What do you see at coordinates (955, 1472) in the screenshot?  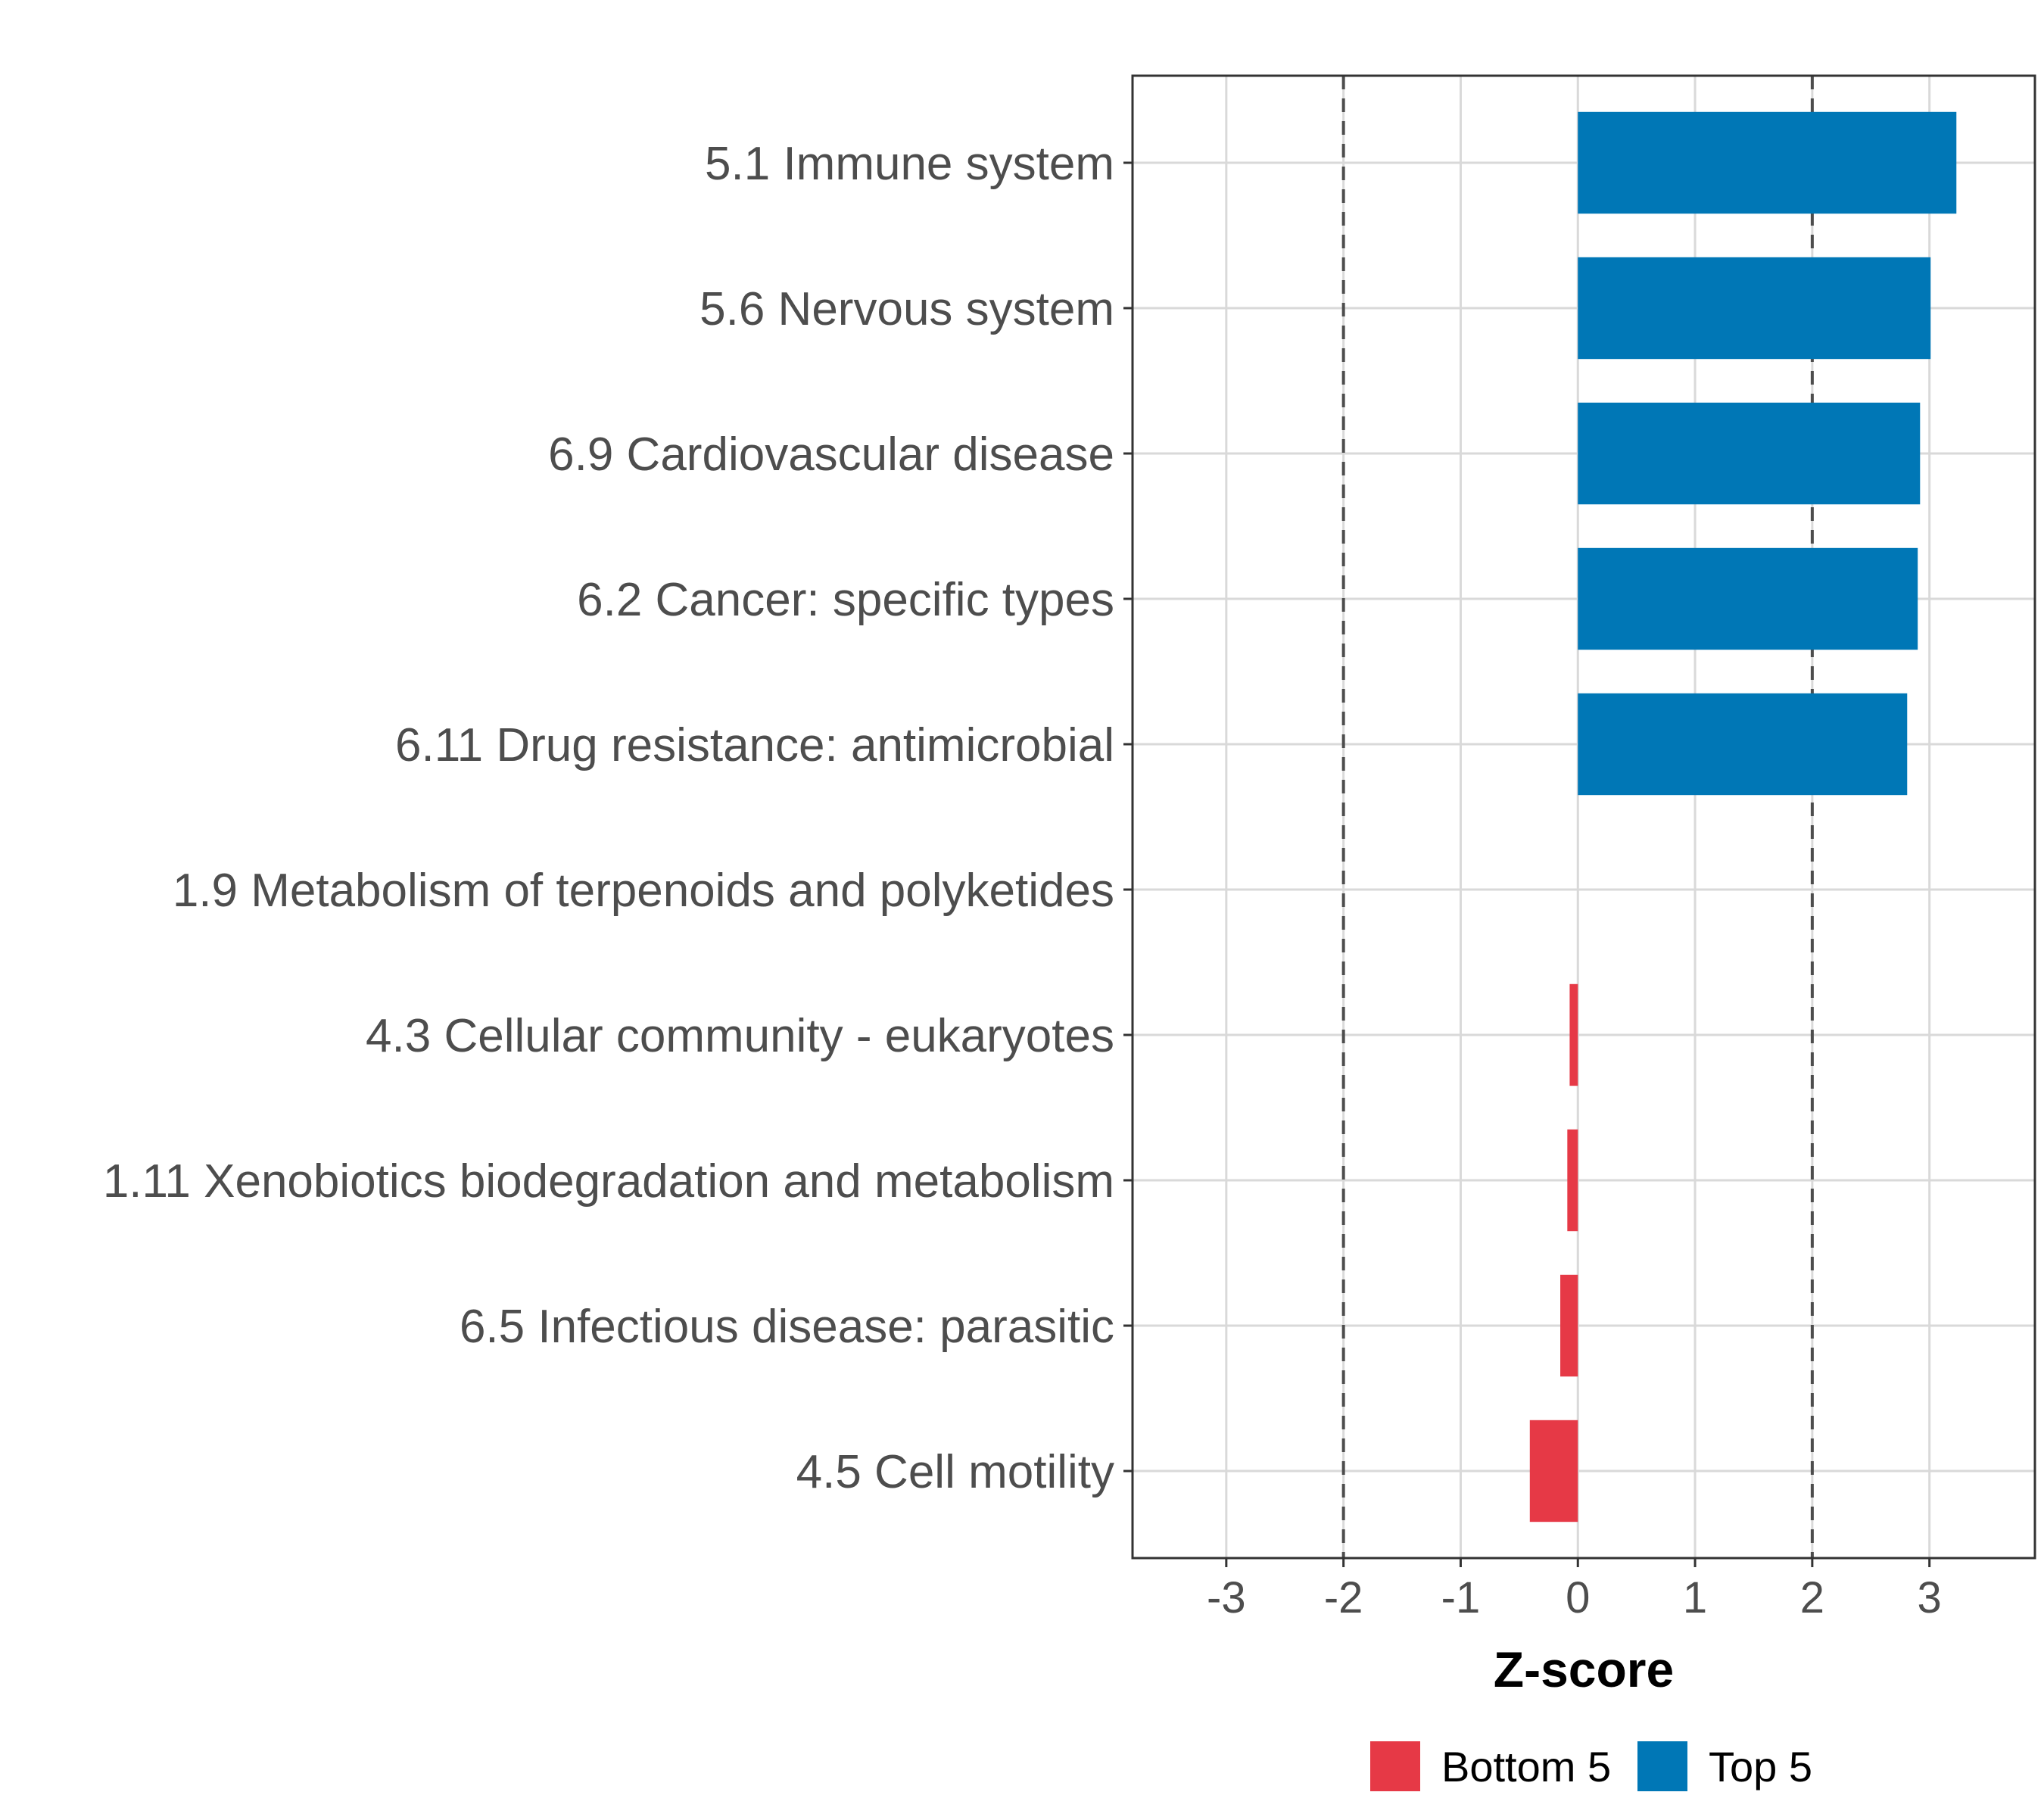 I see `category-label: 4.5 Cell motility` at bounding box center [955, 1472].